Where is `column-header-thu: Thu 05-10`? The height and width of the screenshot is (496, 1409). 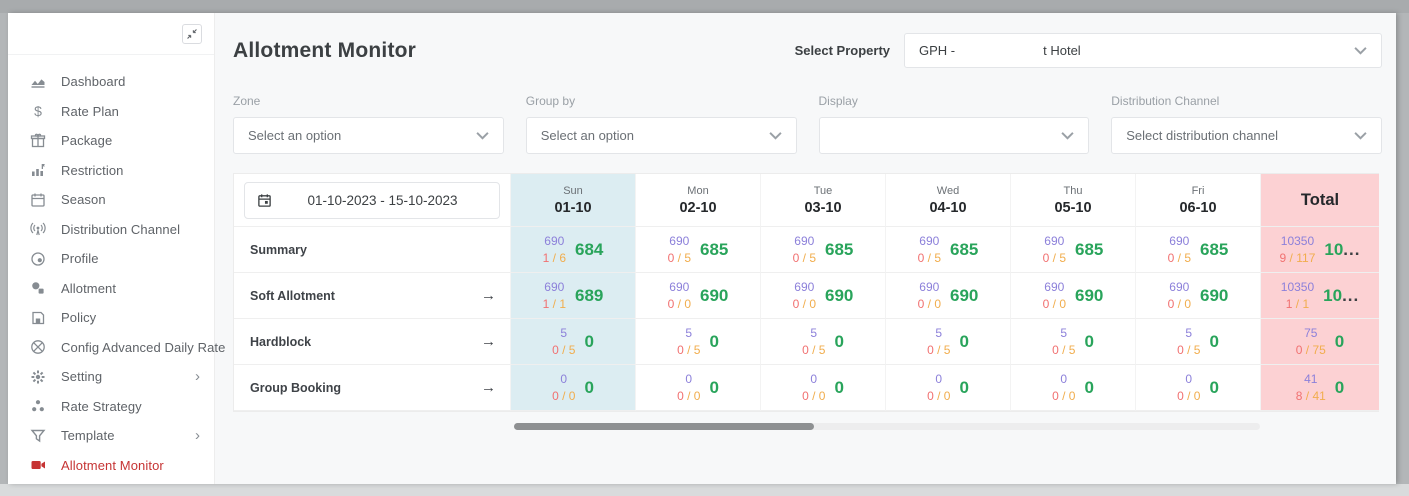 column-header-thu: Thu 05-10 is located at coordinates (1073, 200).